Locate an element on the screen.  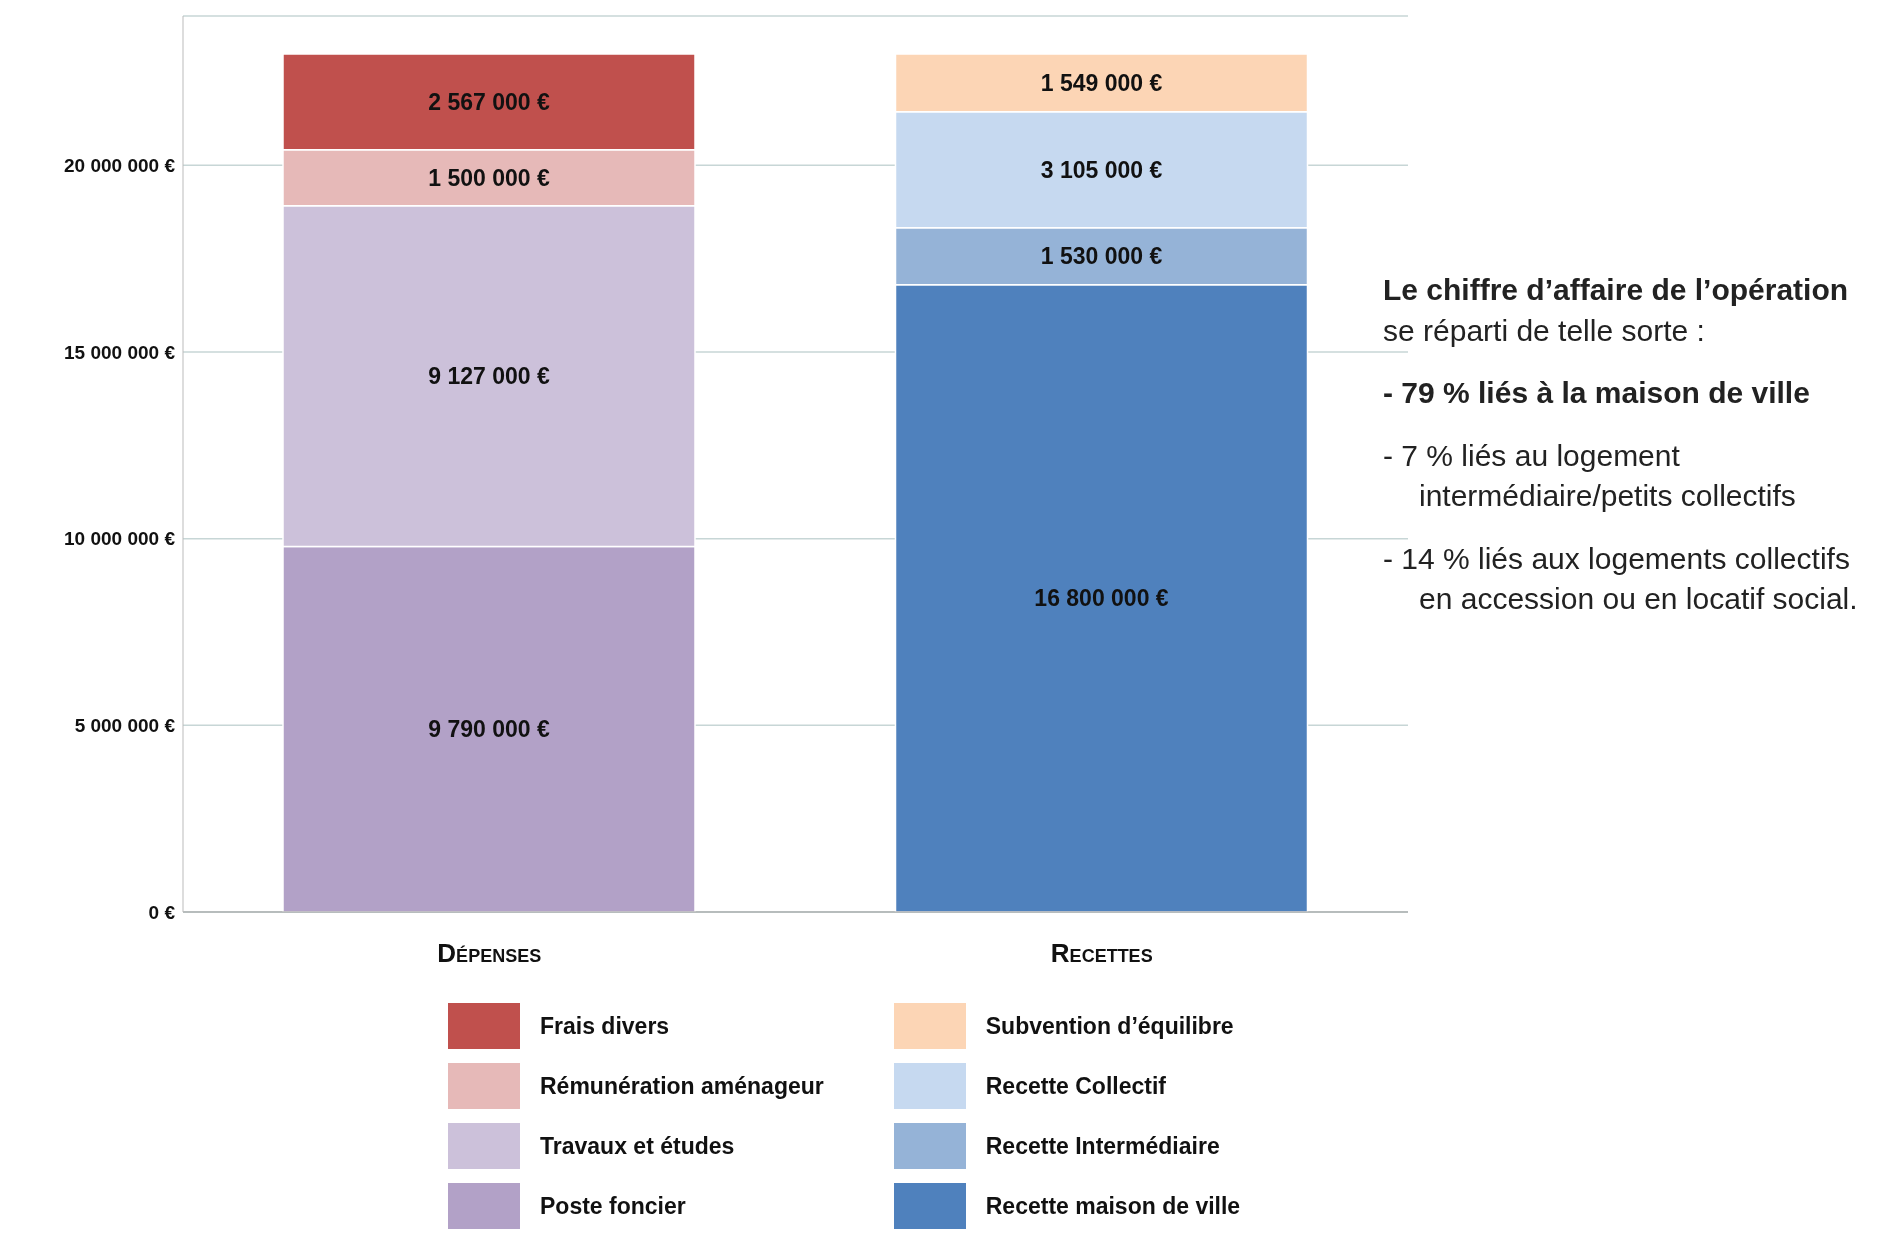
legend-label: Rémunération aménageur is located at coordinates (682, 1086).